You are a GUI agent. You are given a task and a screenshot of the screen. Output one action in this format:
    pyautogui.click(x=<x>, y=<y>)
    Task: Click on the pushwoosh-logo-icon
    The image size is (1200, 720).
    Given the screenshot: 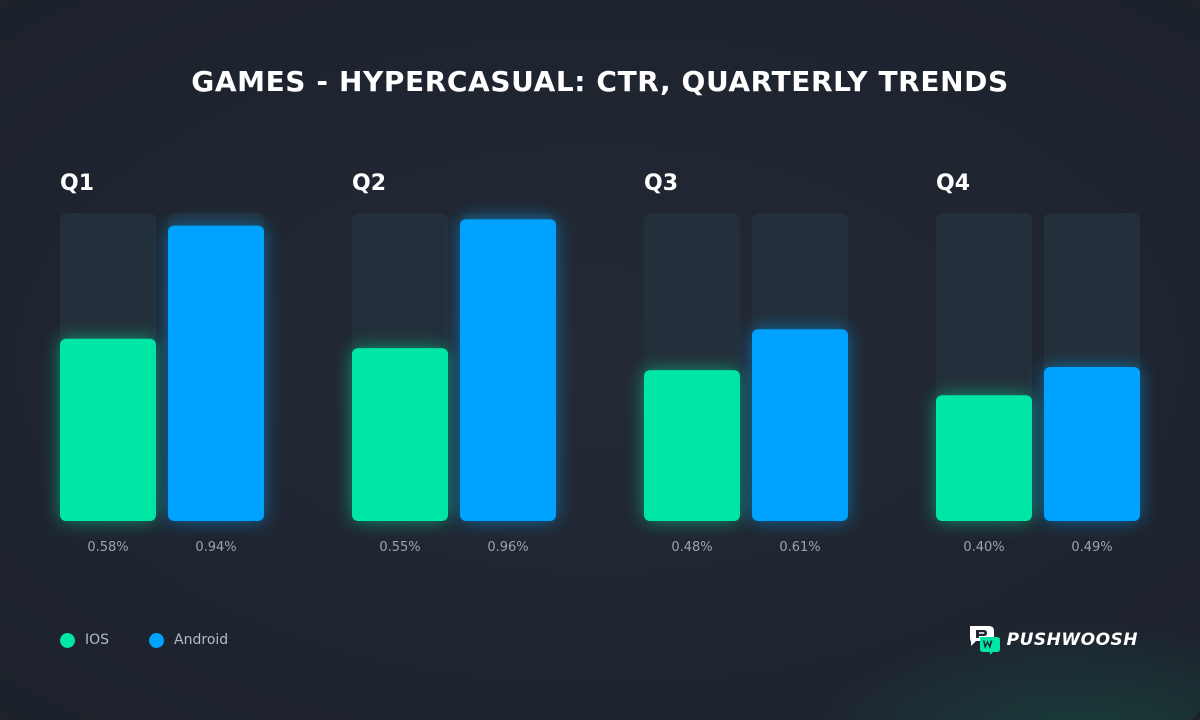 What is the action you would take?
    pyautogui.click(x=984, y=640)
    